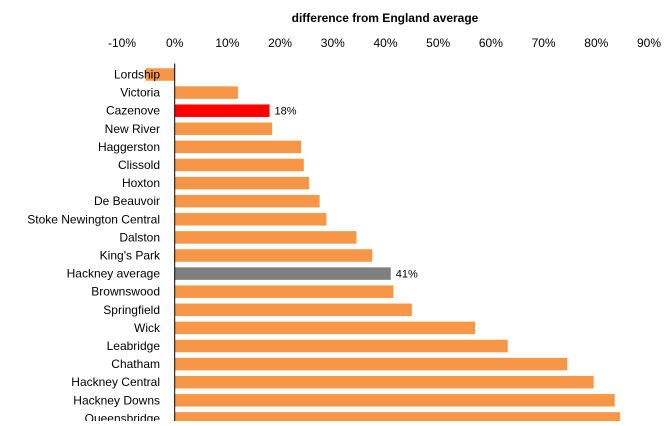 The width and height of the screenshot is (664, 426). What do you see at coordinates (280, 43) in the screenshot?
I see `x-tick-label: 20%` at bounding box center [280, 43].